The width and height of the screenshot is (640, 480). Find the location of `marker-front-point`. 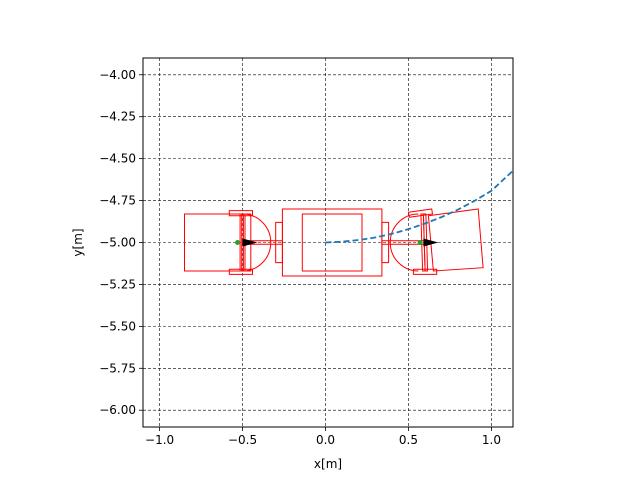

marker-front-point is located at coordinates (420, 242).